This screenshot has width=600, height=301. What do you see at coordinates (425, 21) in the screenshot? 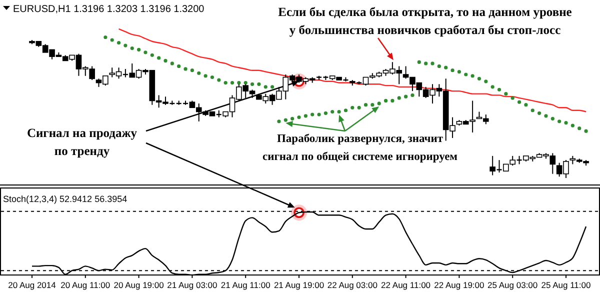
I see `text: Если бы сделка была открыта, то на данном уровне у большинства новичков сработал бы стоп-лосс` at bounding box center [425, 21].